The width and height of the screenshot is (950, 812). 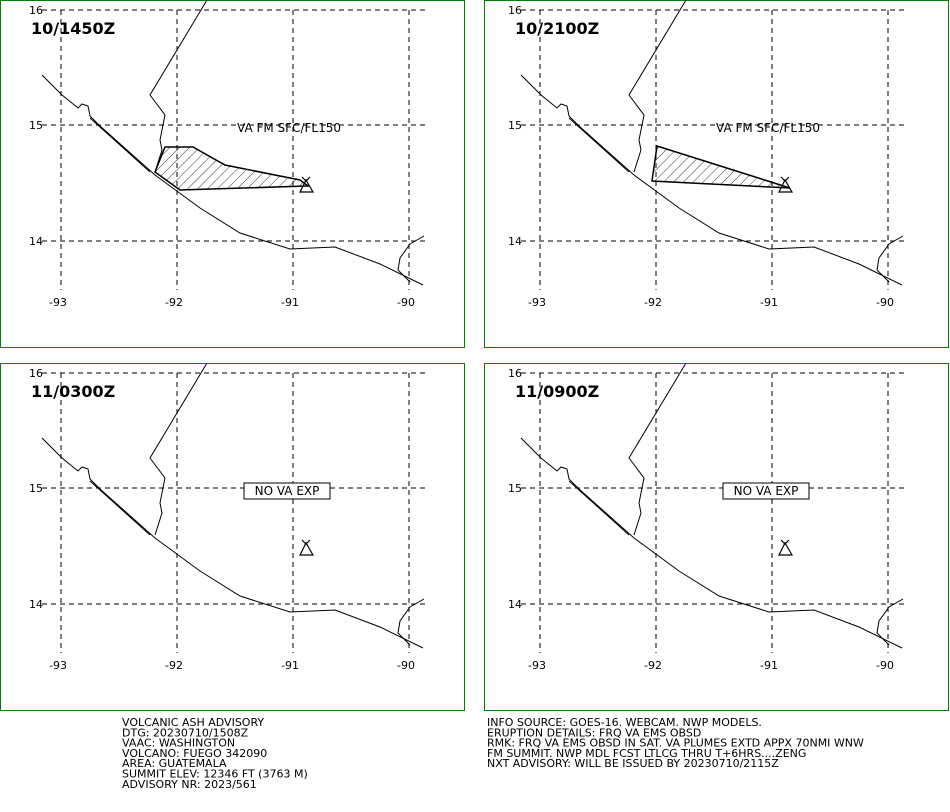 What do you see at coordinates (73, 391) in the screenshot?
I see `panel-title: 11/0300Z` at bounding box center [73, 391].